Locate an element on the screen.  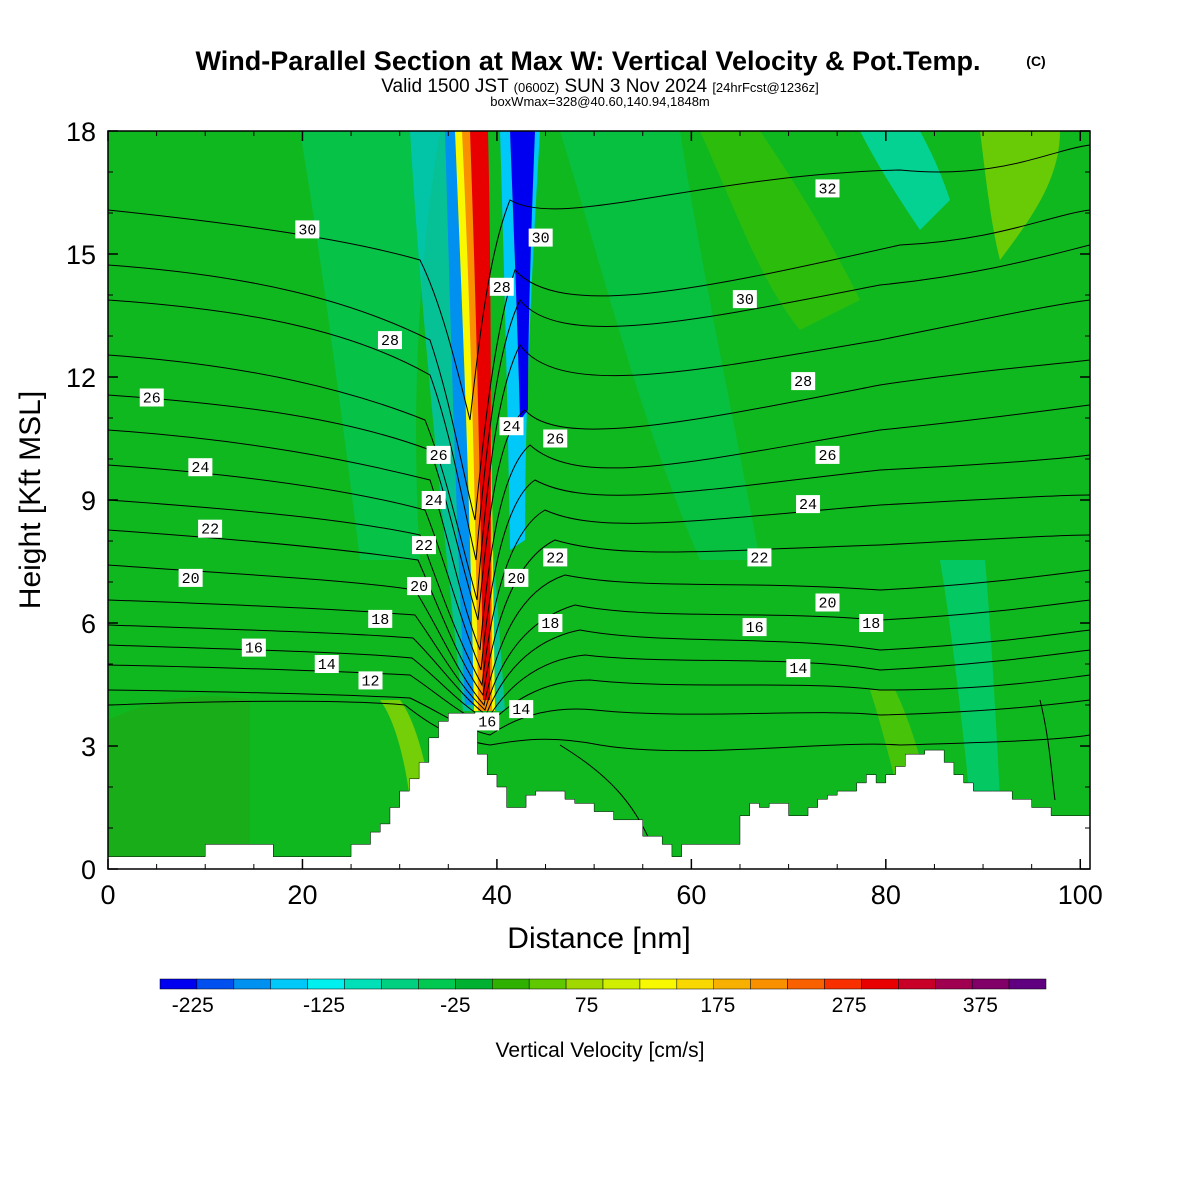
x-tick-label: 60 is located at coordinates (691, 895).